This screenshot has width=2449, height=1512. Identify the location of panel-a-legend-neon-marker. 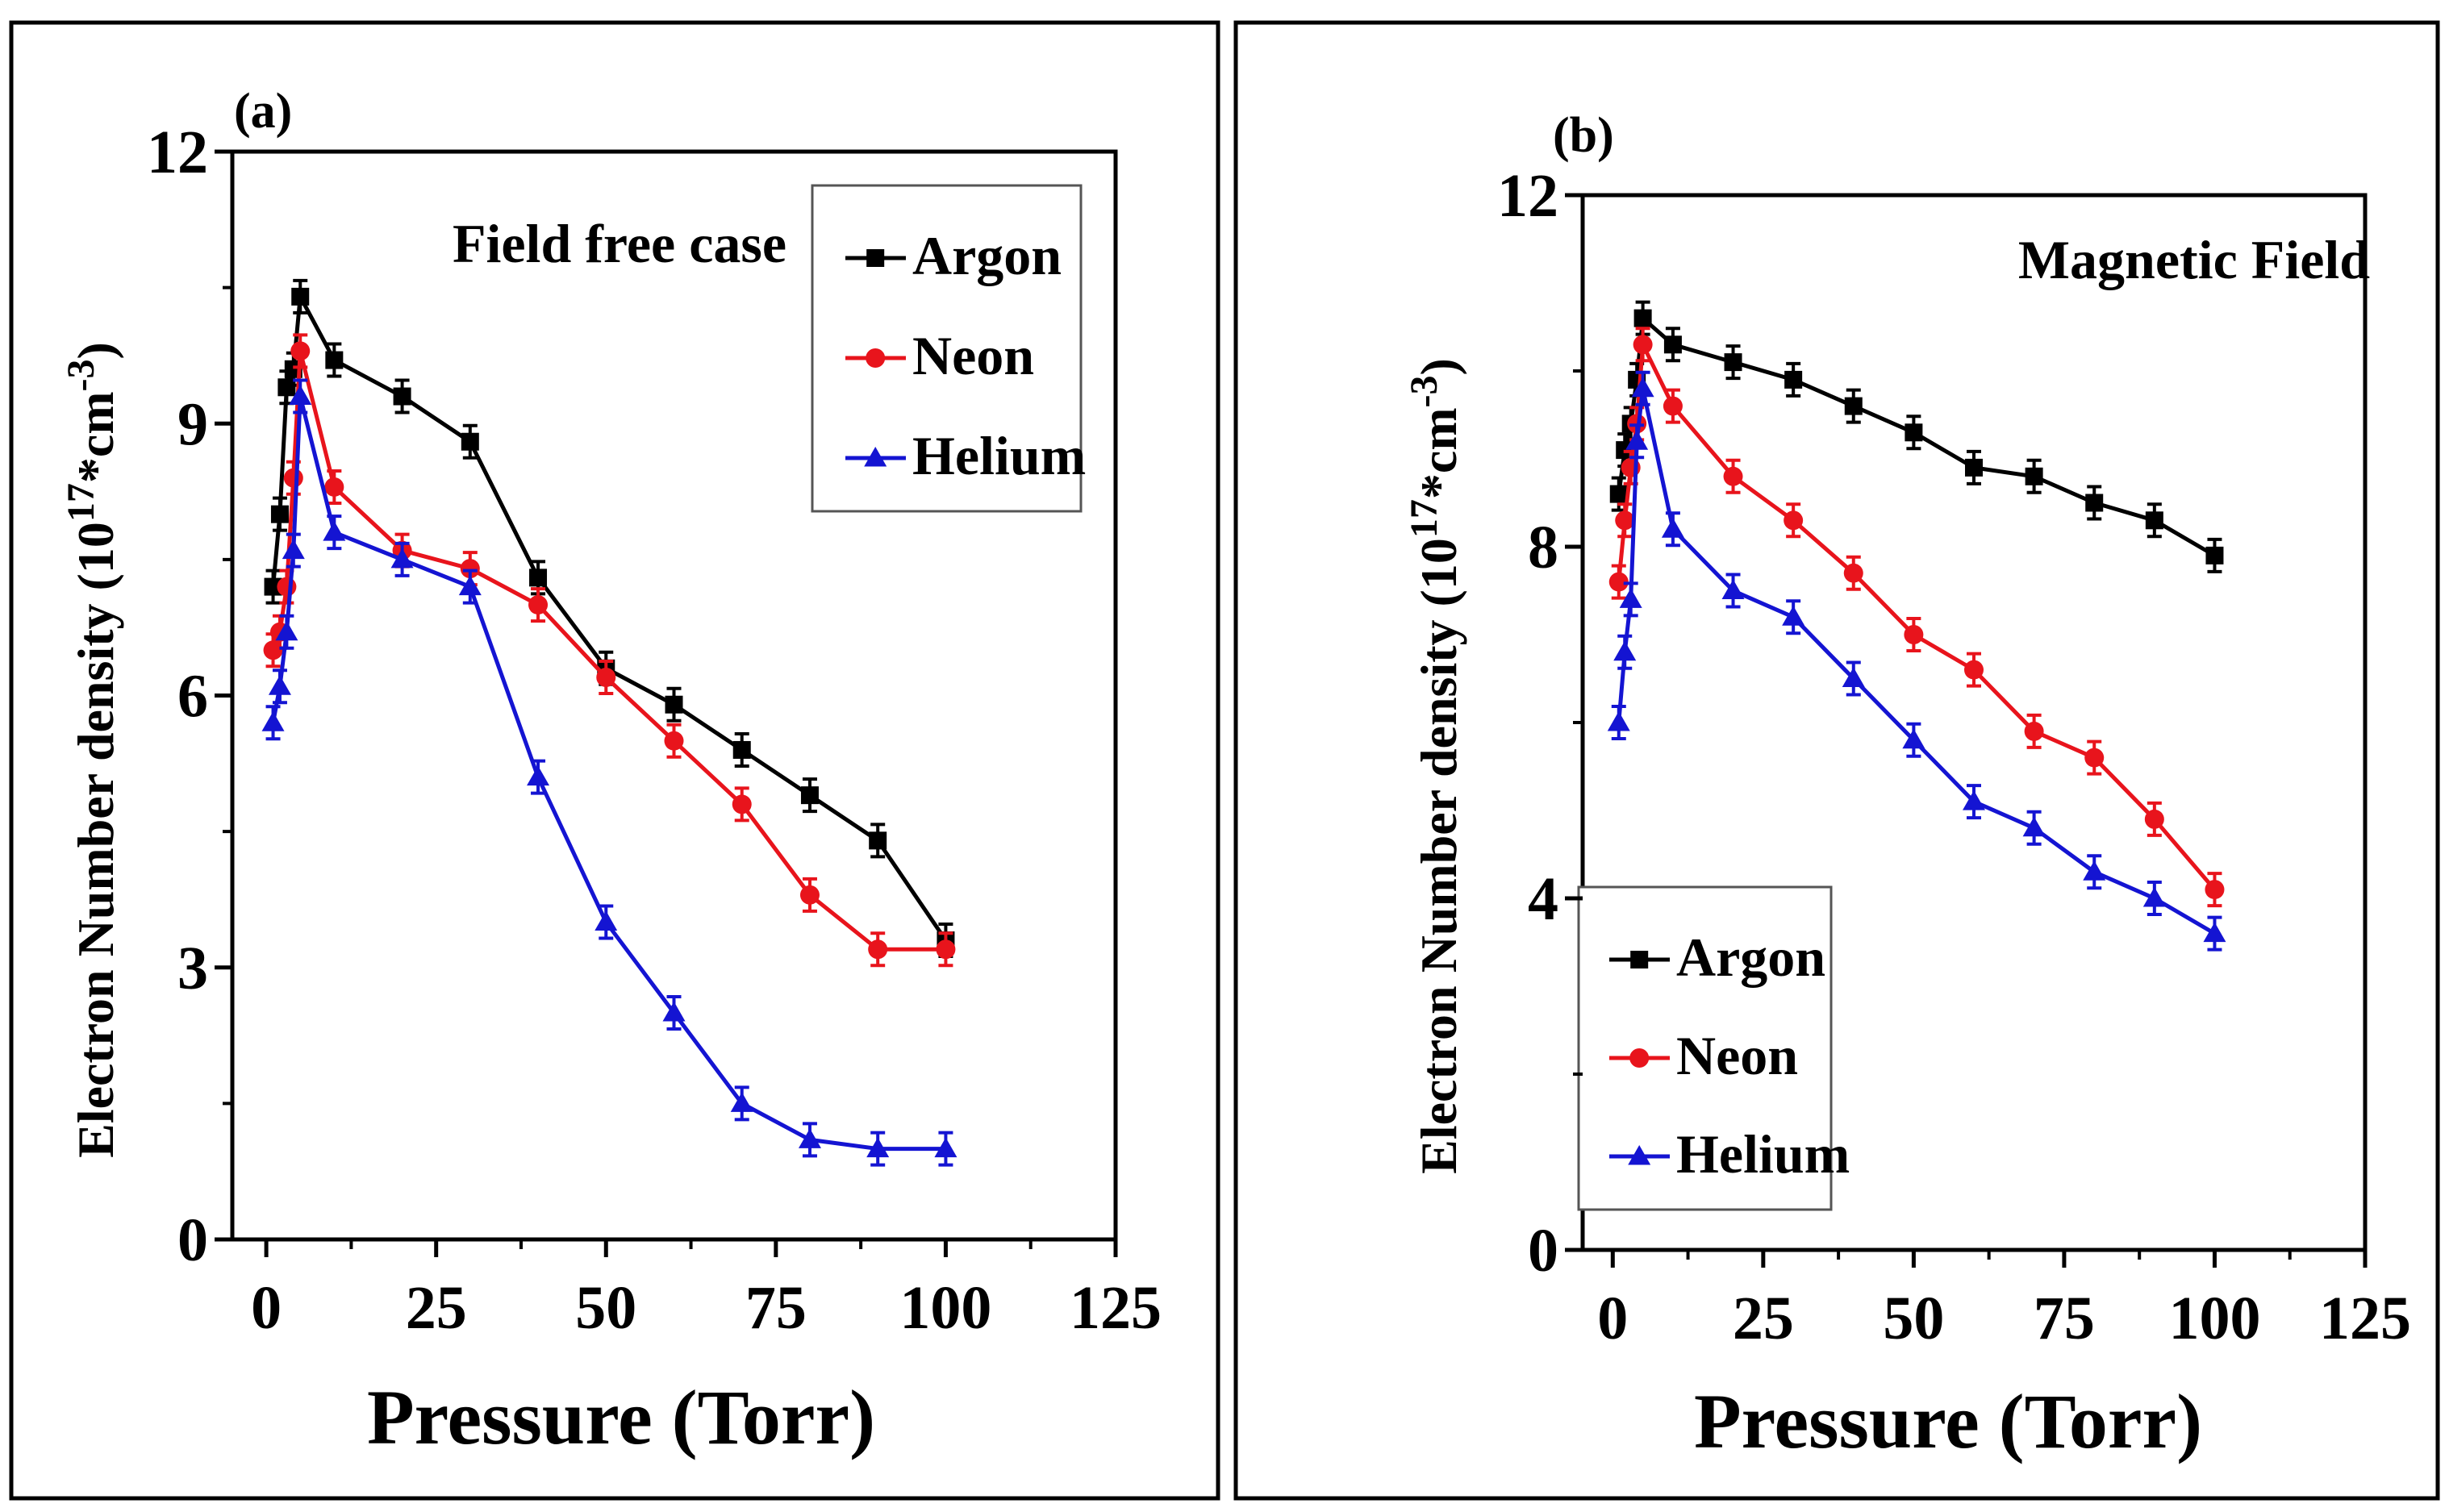
(876, 358).